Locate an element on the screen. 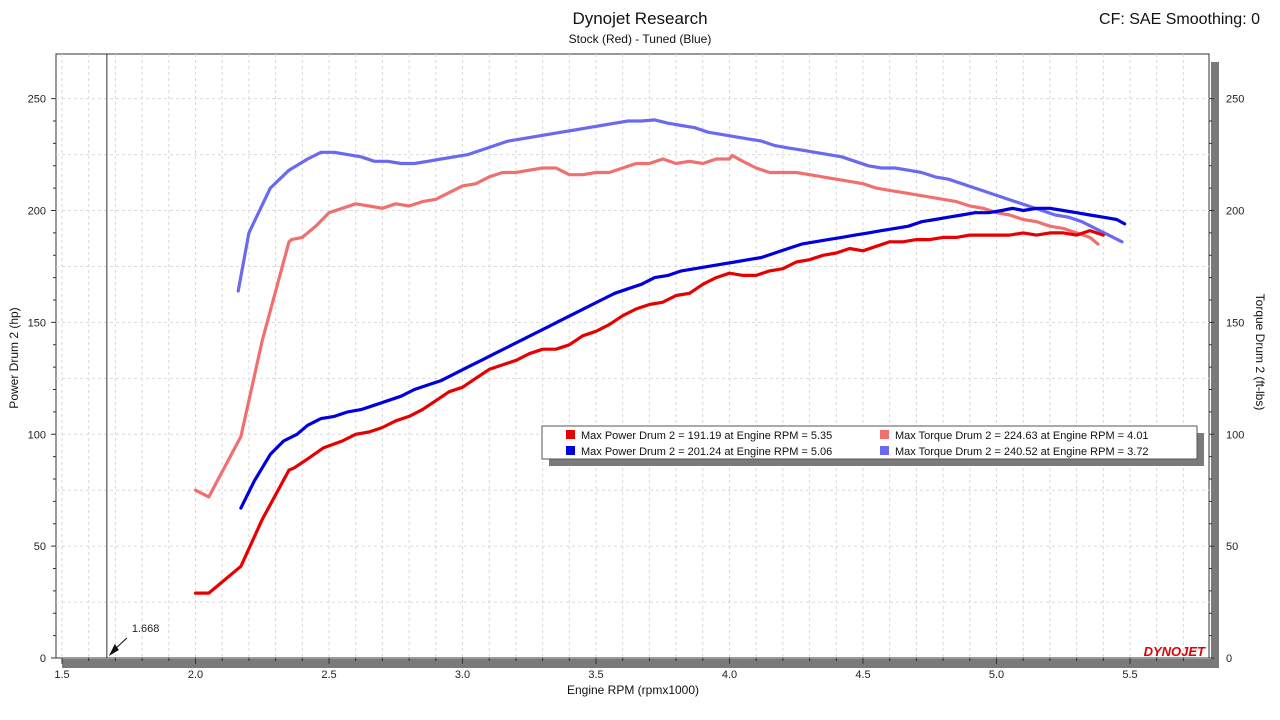  x-tick-label: 2.5 is located at coordinates (328, 675).